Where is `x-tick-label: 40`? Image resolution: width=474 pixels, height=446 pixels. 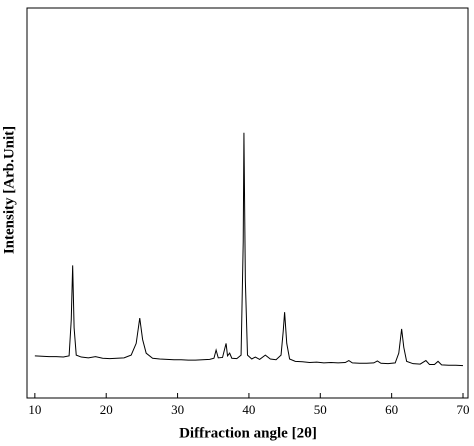 x-tick-label: 40 is located at coordinates (248, 409).